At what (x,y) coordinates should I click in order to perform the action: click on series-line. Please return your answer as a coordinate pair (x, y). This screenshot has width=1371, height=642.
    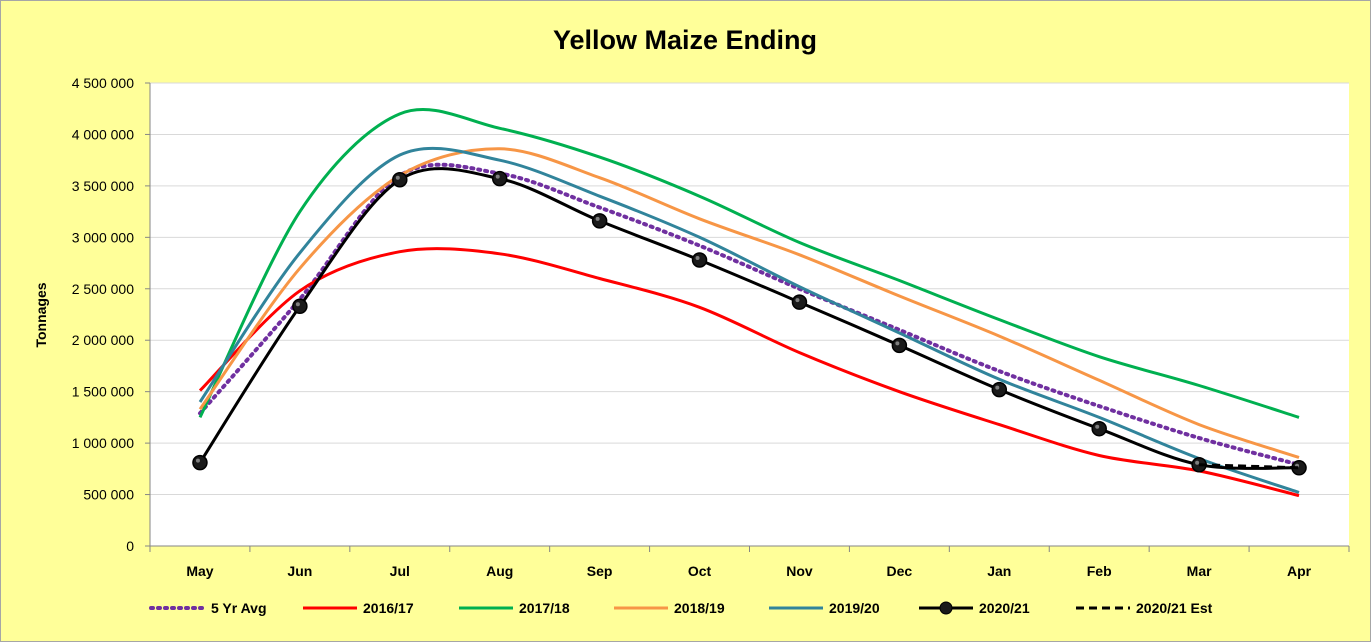
    Looking at the image, I should click on (1249, 466).